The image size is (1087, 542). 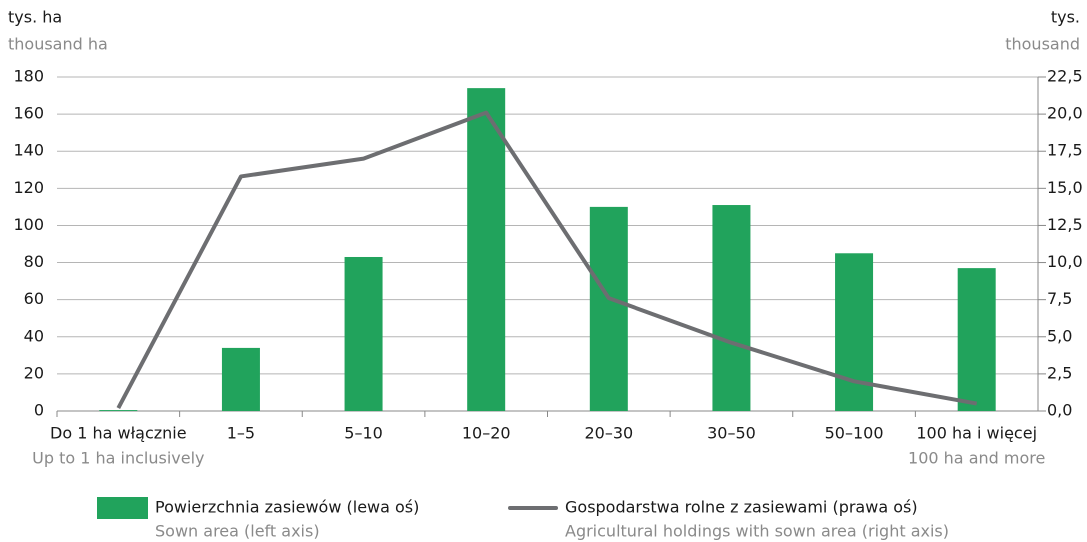 What do you see at coordinates (608, 433) in the screenshot?
I see `x-tick-label: 20–30` at bounding box center [608, 433].